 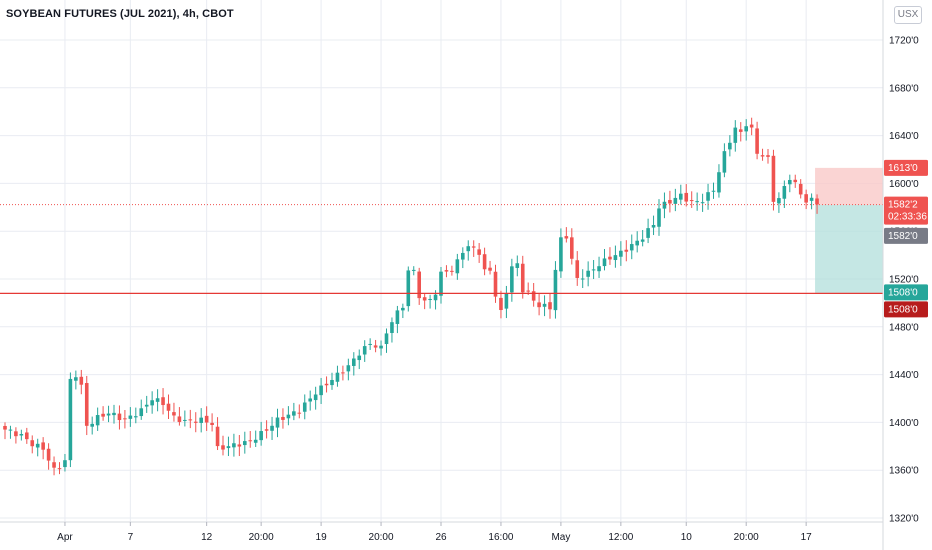 What do you see at coordinates (849, 249) in the screenshot?
I see `target-zone` at bounding box center [849, 249].